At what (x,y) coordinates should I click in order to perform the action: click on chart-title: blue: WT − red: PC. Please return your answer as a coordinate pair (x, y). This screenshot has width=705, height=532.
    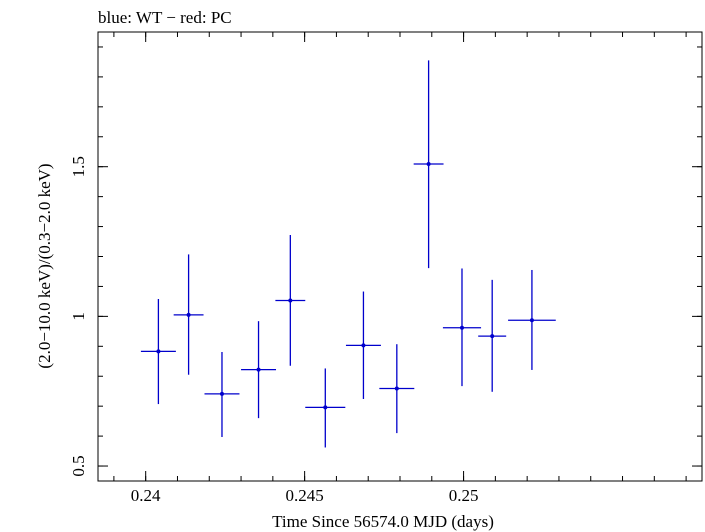
    Looking at the image, I should click on (165, 17).